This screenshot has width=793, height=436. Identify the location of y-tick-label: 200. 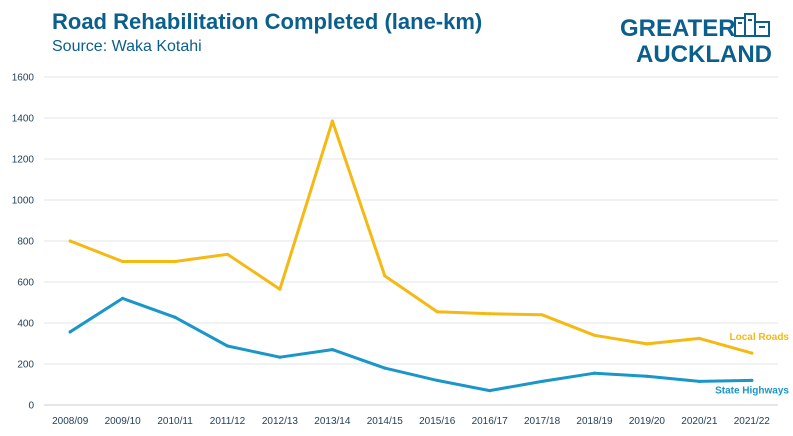
(25, 365).